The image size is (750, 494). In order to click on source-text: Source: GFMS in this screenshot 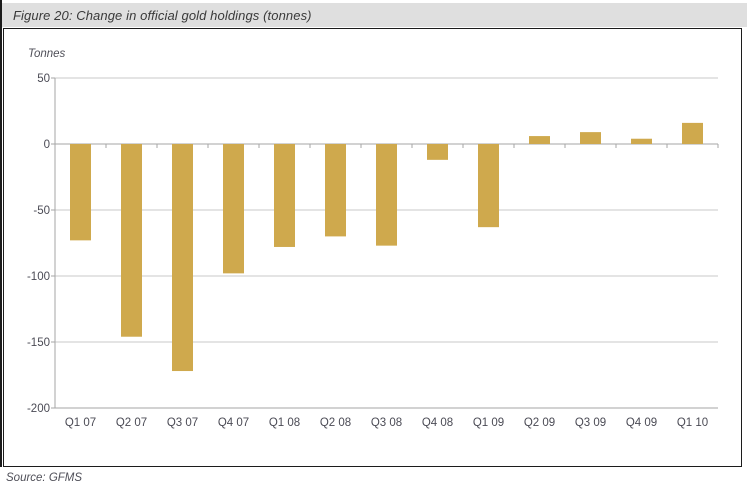, I will do `click(44, 478)`.